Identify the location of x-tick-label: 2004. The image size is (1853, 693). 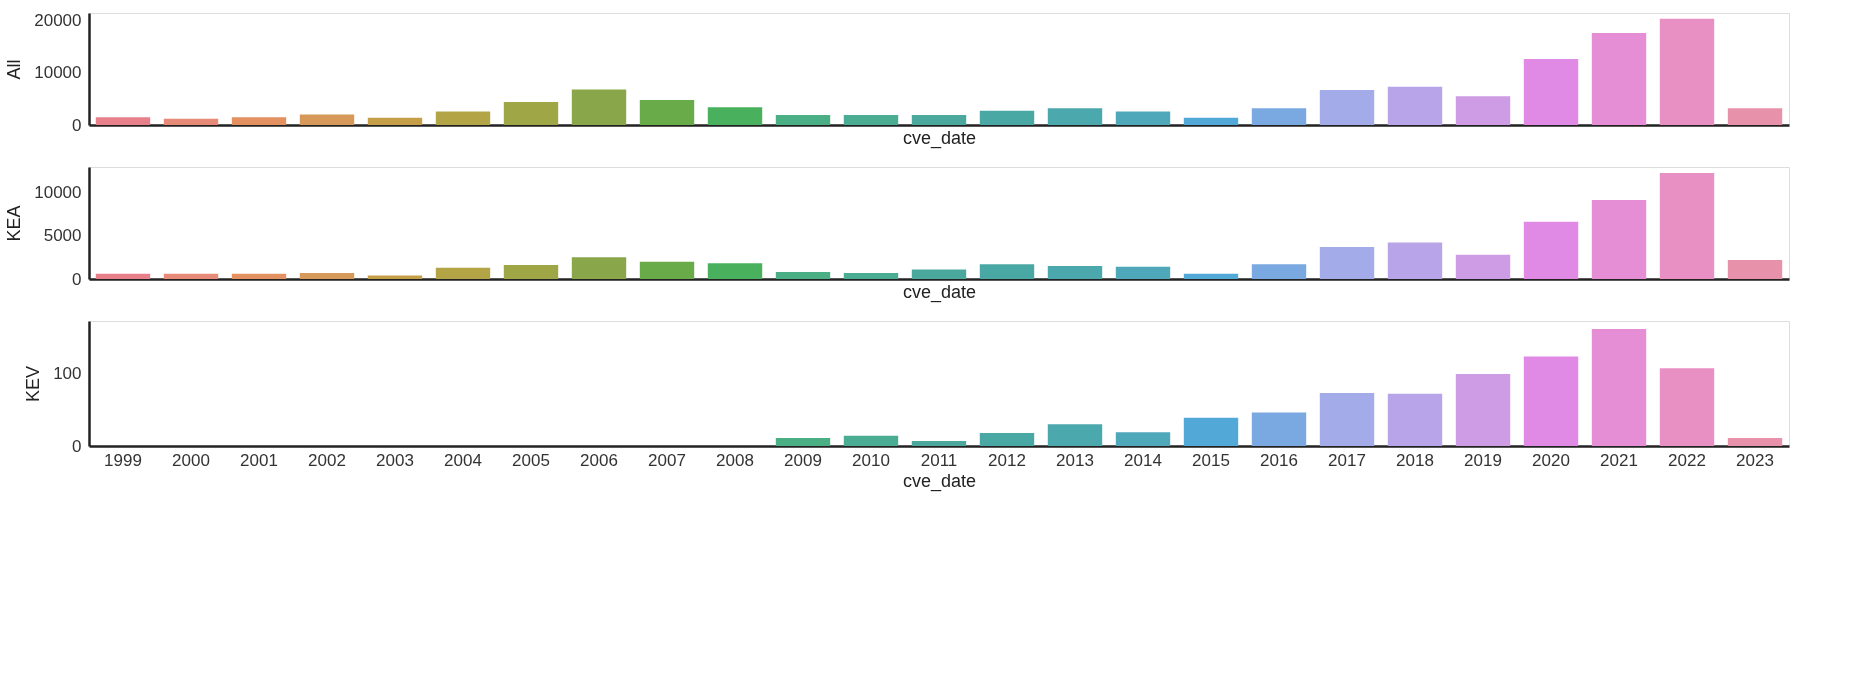
(463, 460).